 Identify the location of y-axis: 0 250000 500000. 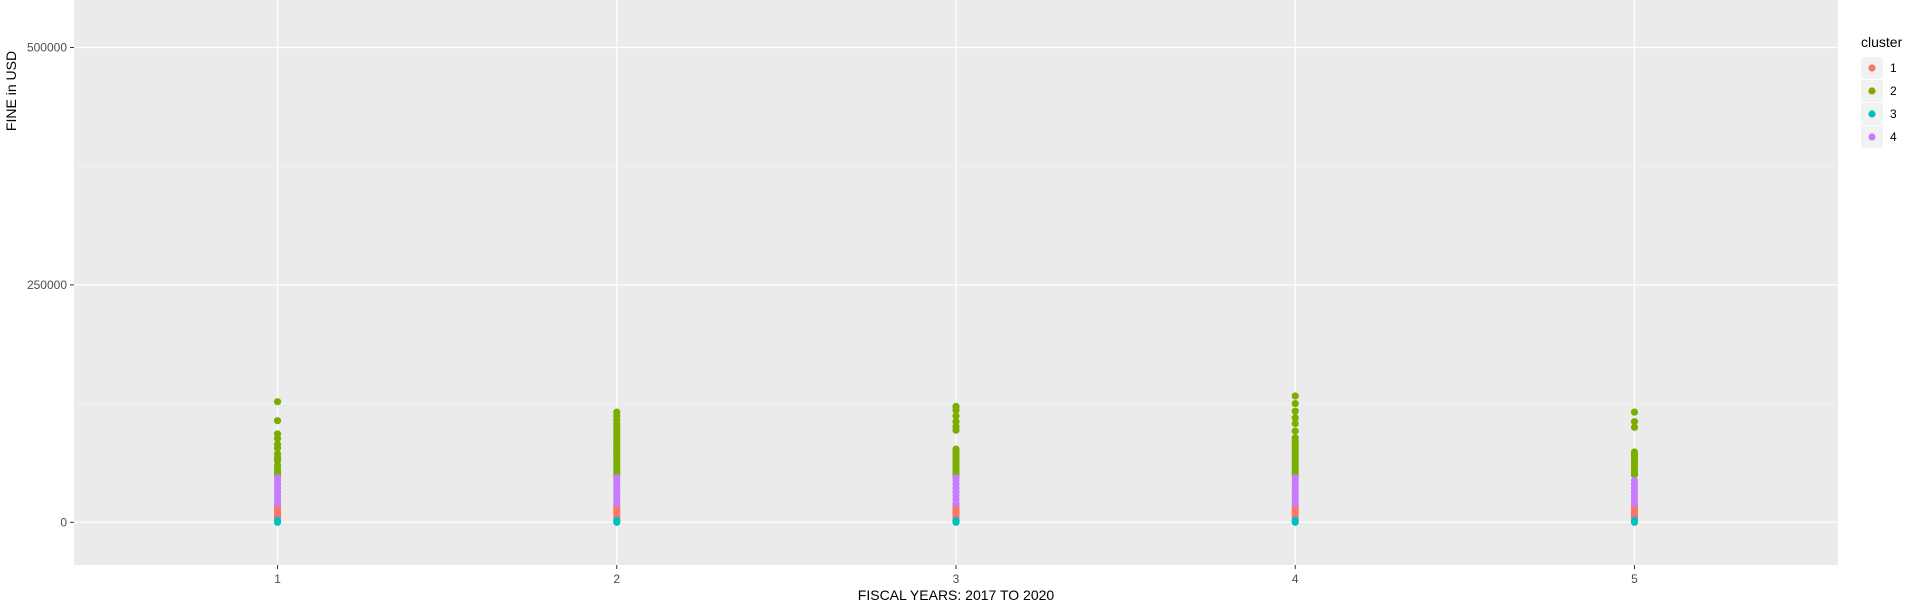
(50, 284).